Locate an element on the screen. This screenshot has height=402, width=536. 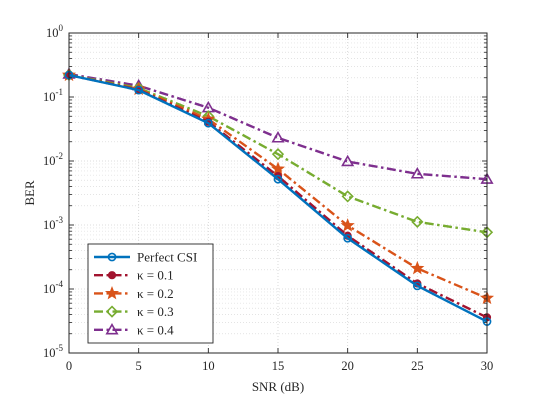
x-axis-tick-labels: 0 5 10 15 20 25 30 is located at coordinates (279, 366).